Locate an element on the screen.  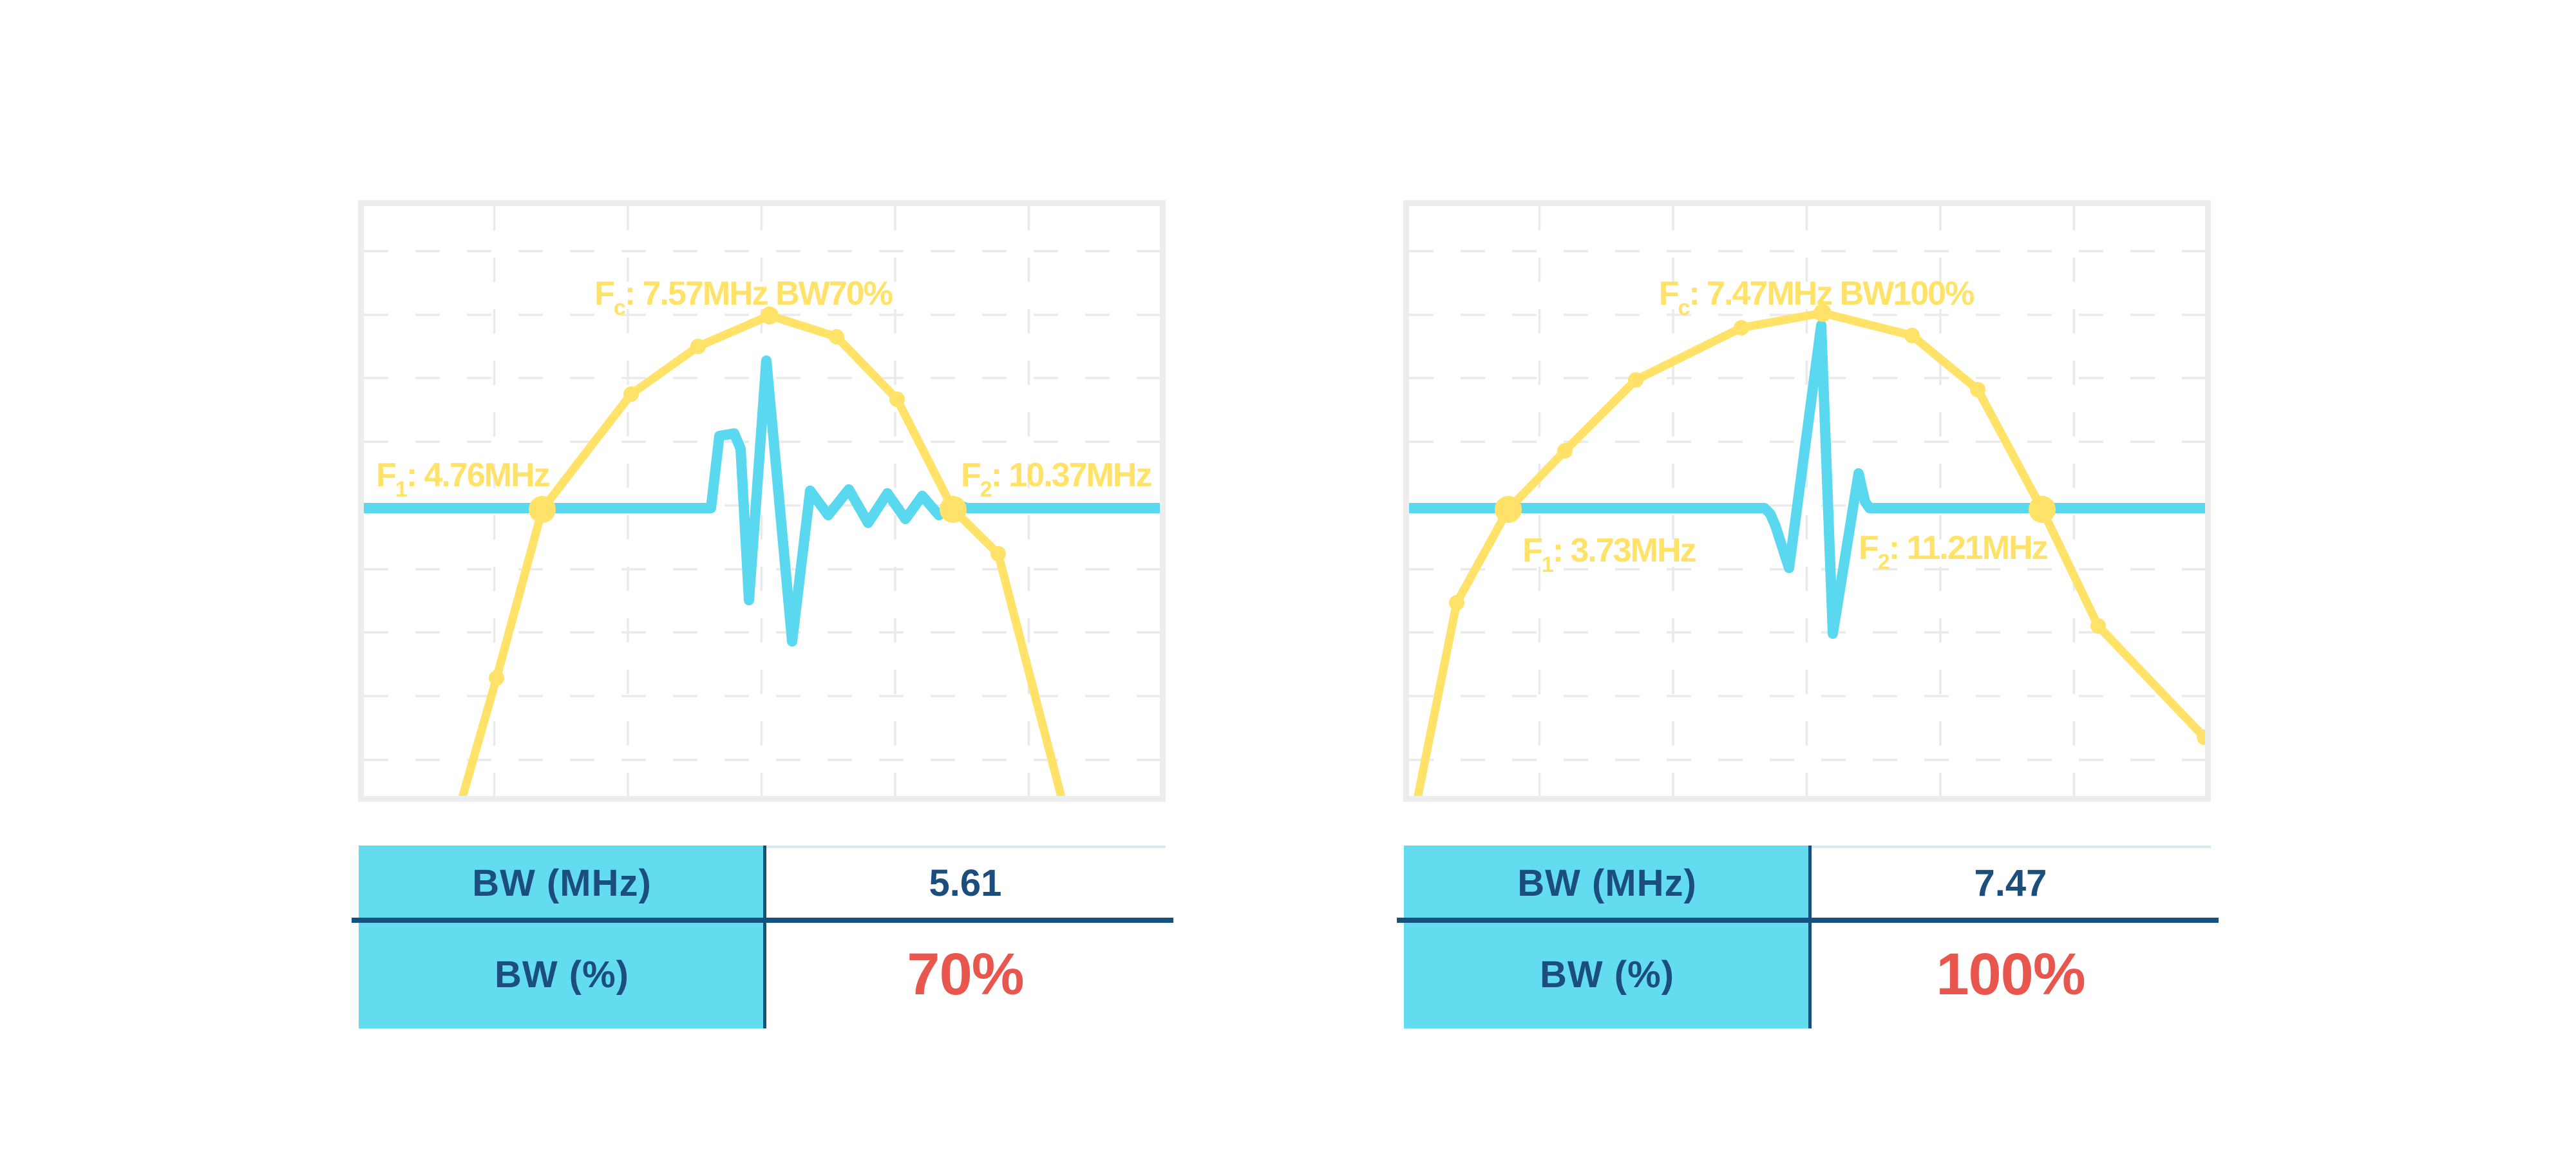
table-row: BW (MHz) 7.47 is located at coordinates (1807, 883).